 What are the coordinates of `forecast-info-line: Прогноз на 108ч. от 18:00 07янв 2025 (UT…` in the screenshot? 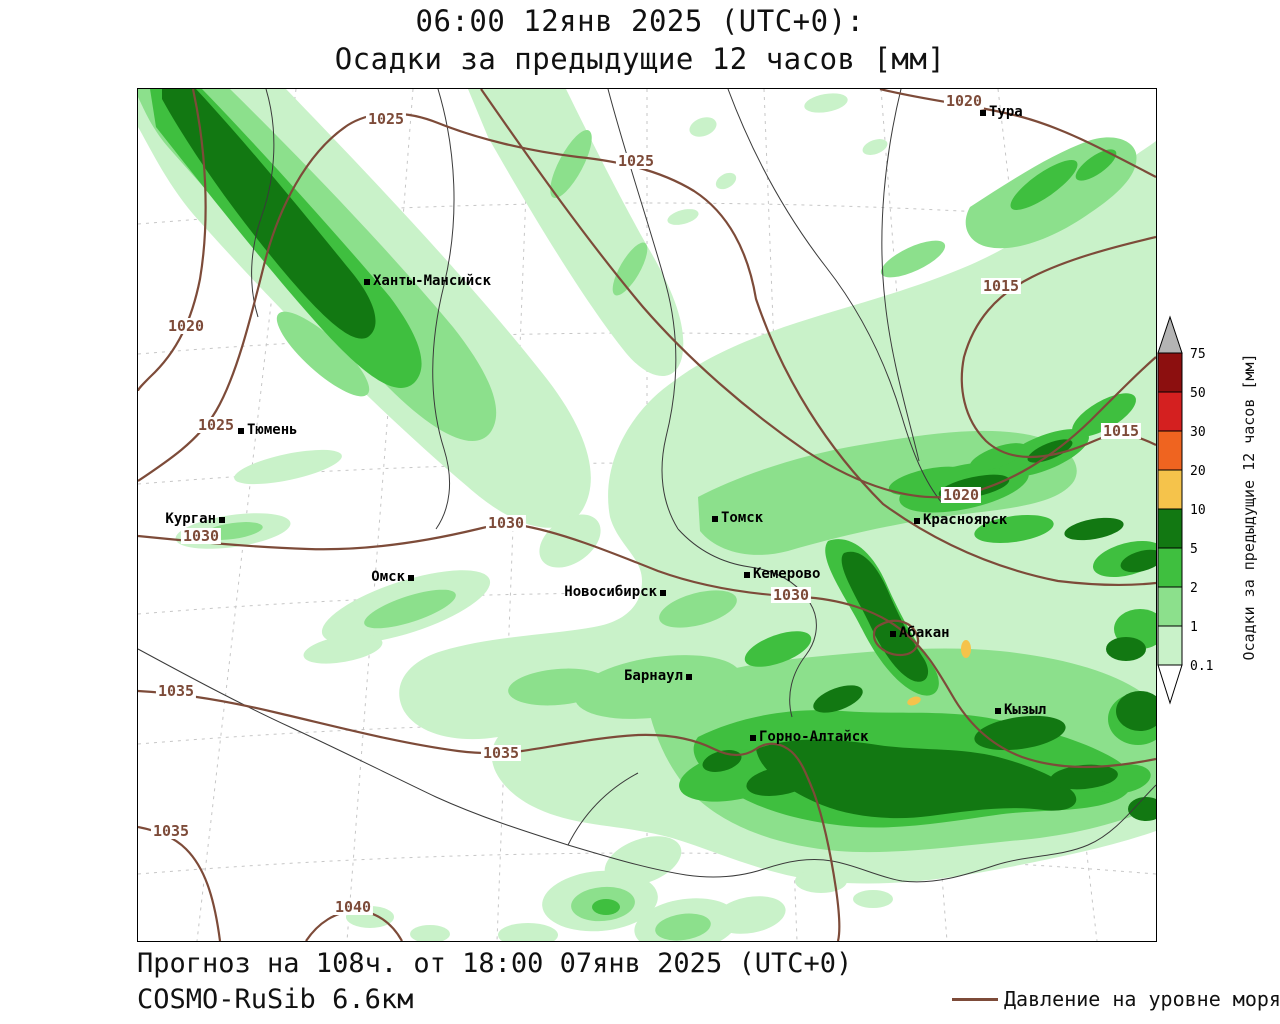 It's located at (495, 963).